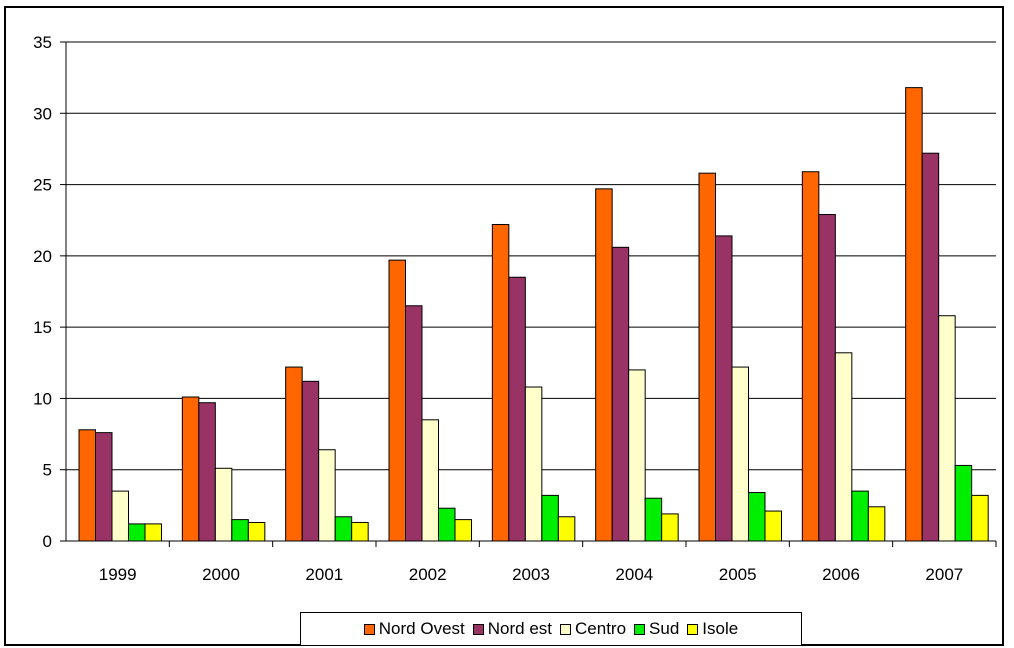 The image size is (1014, 648). I want to click on legend-item-nord-ovest: Nord Ovest, so click(414, 629).